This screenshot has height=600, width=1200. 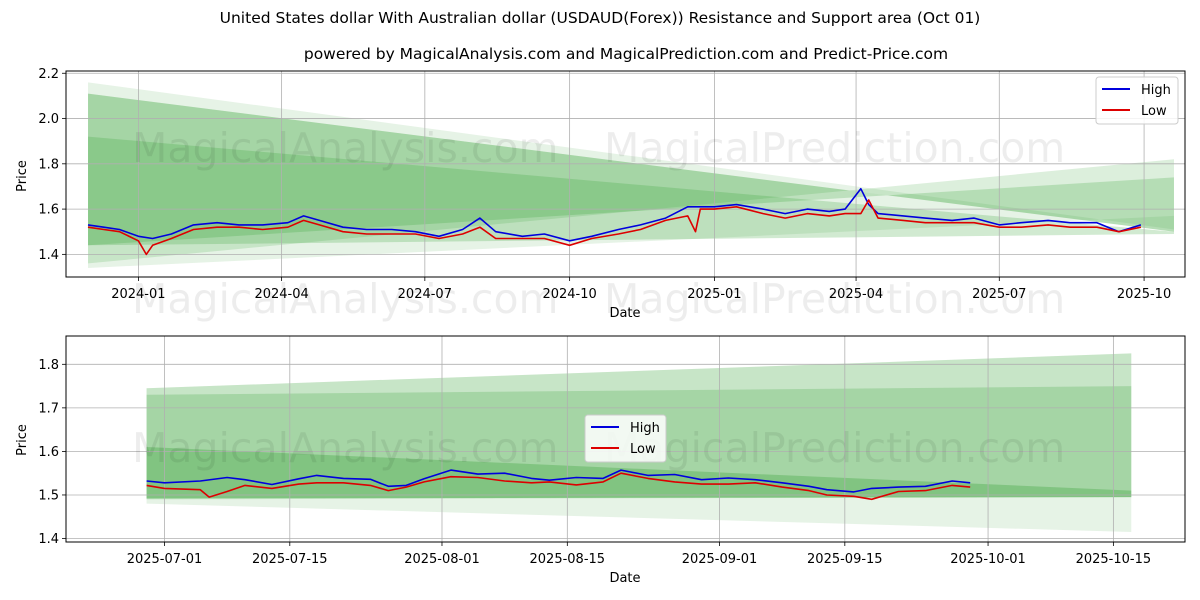 I want to click on bottom-x-tick-label: 2025-08-15, so click(x=568, y=559).